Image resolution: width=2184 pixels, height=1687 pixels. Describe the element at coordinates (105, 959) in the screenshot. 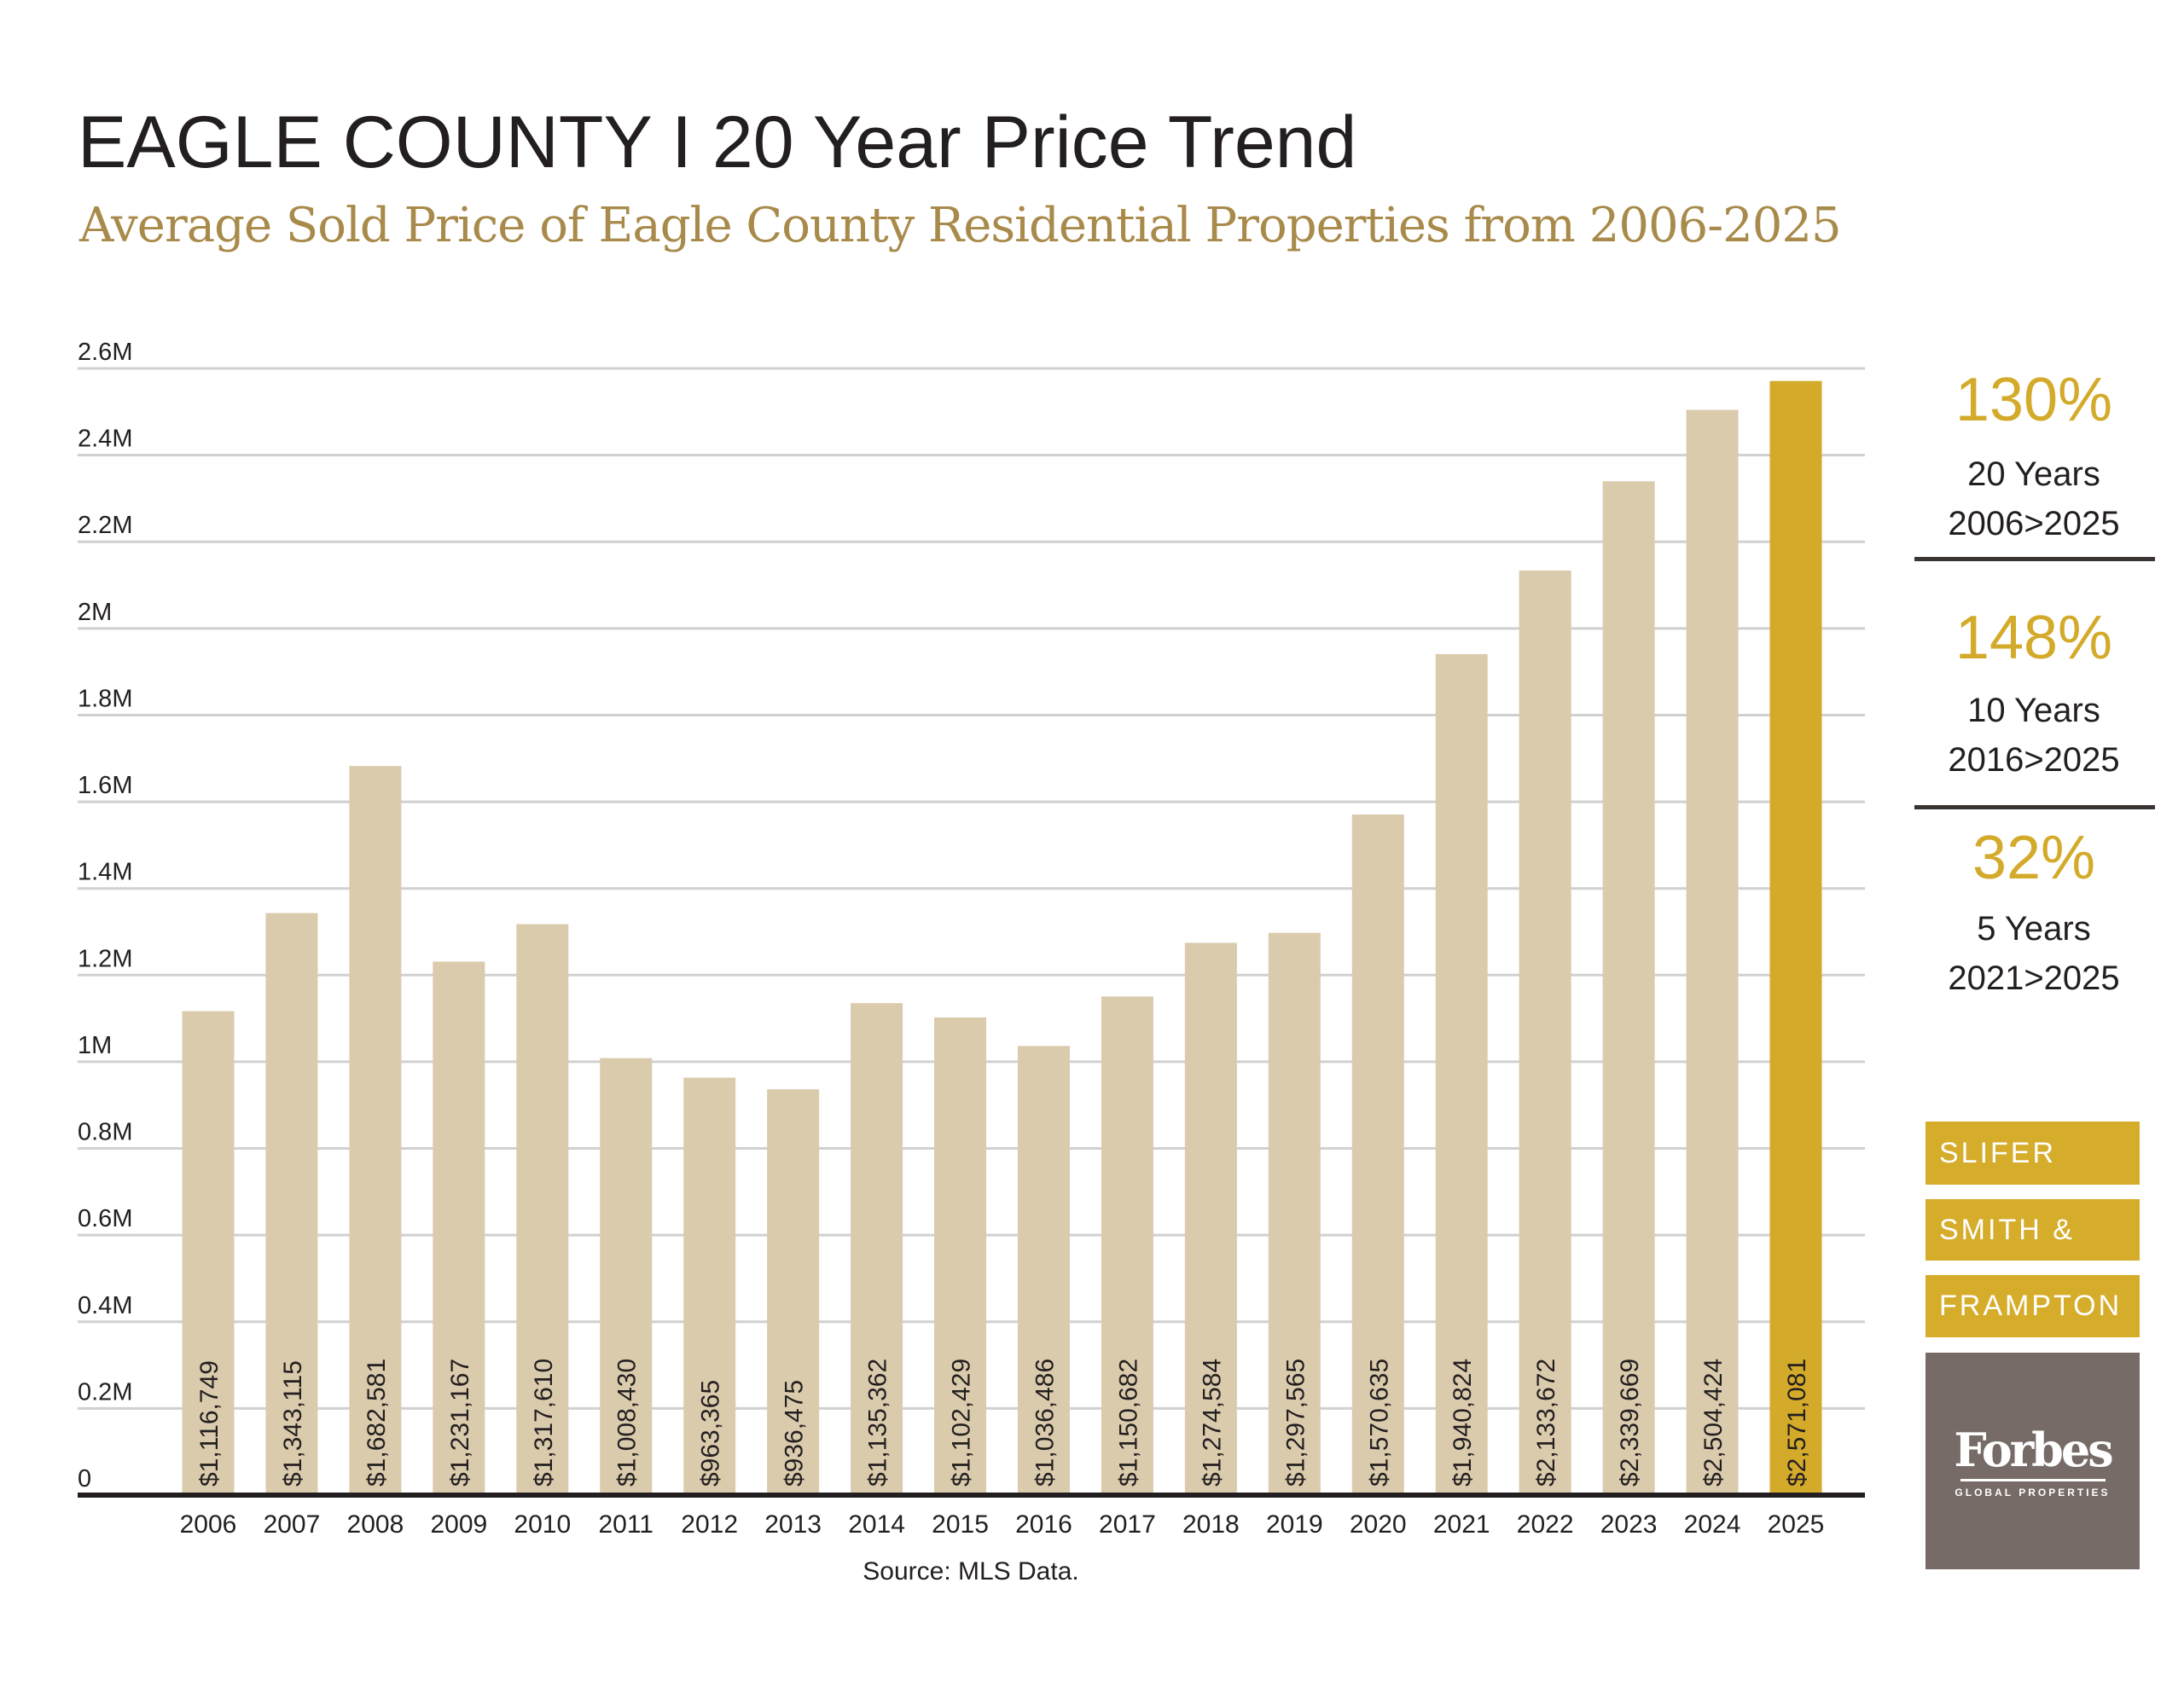

I see `y-tick-label: 1.2M` at that location.